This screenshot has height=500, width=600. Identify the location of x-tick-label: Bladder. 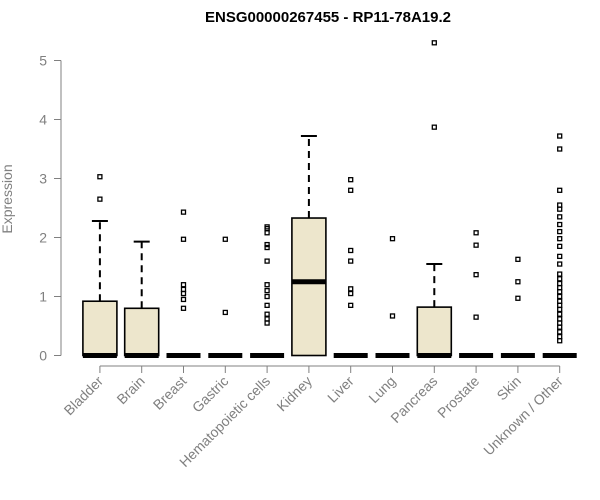
(84, 396).